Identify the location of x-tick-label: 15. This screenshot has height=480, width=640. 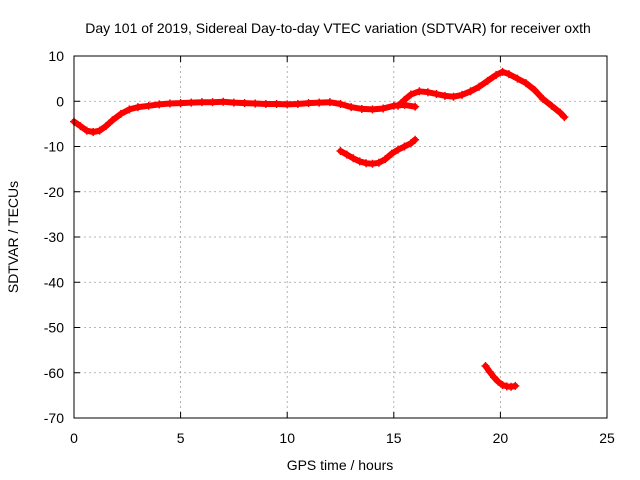
(394, 438).